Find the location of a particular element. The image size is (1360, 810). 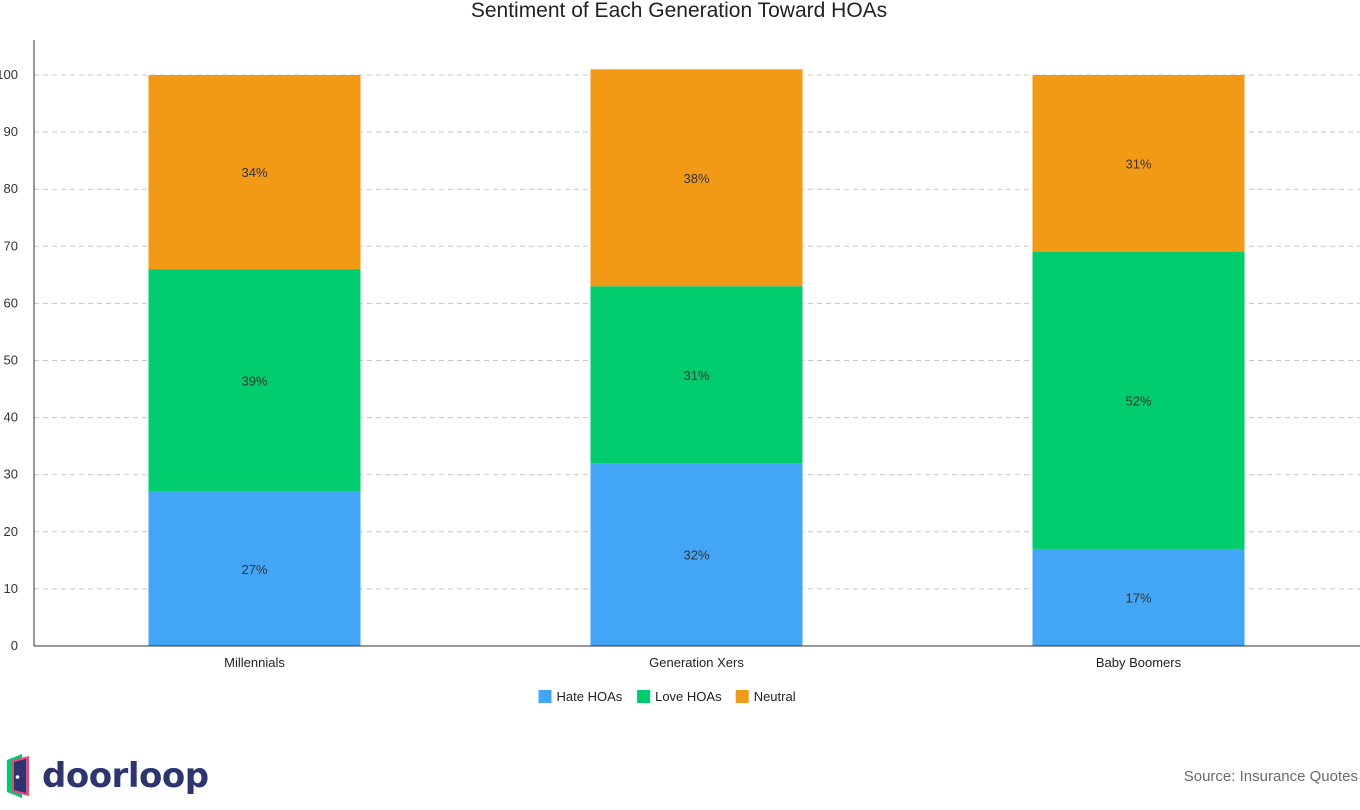

brand-logo: doorloop is located at coordinates (106, 776).